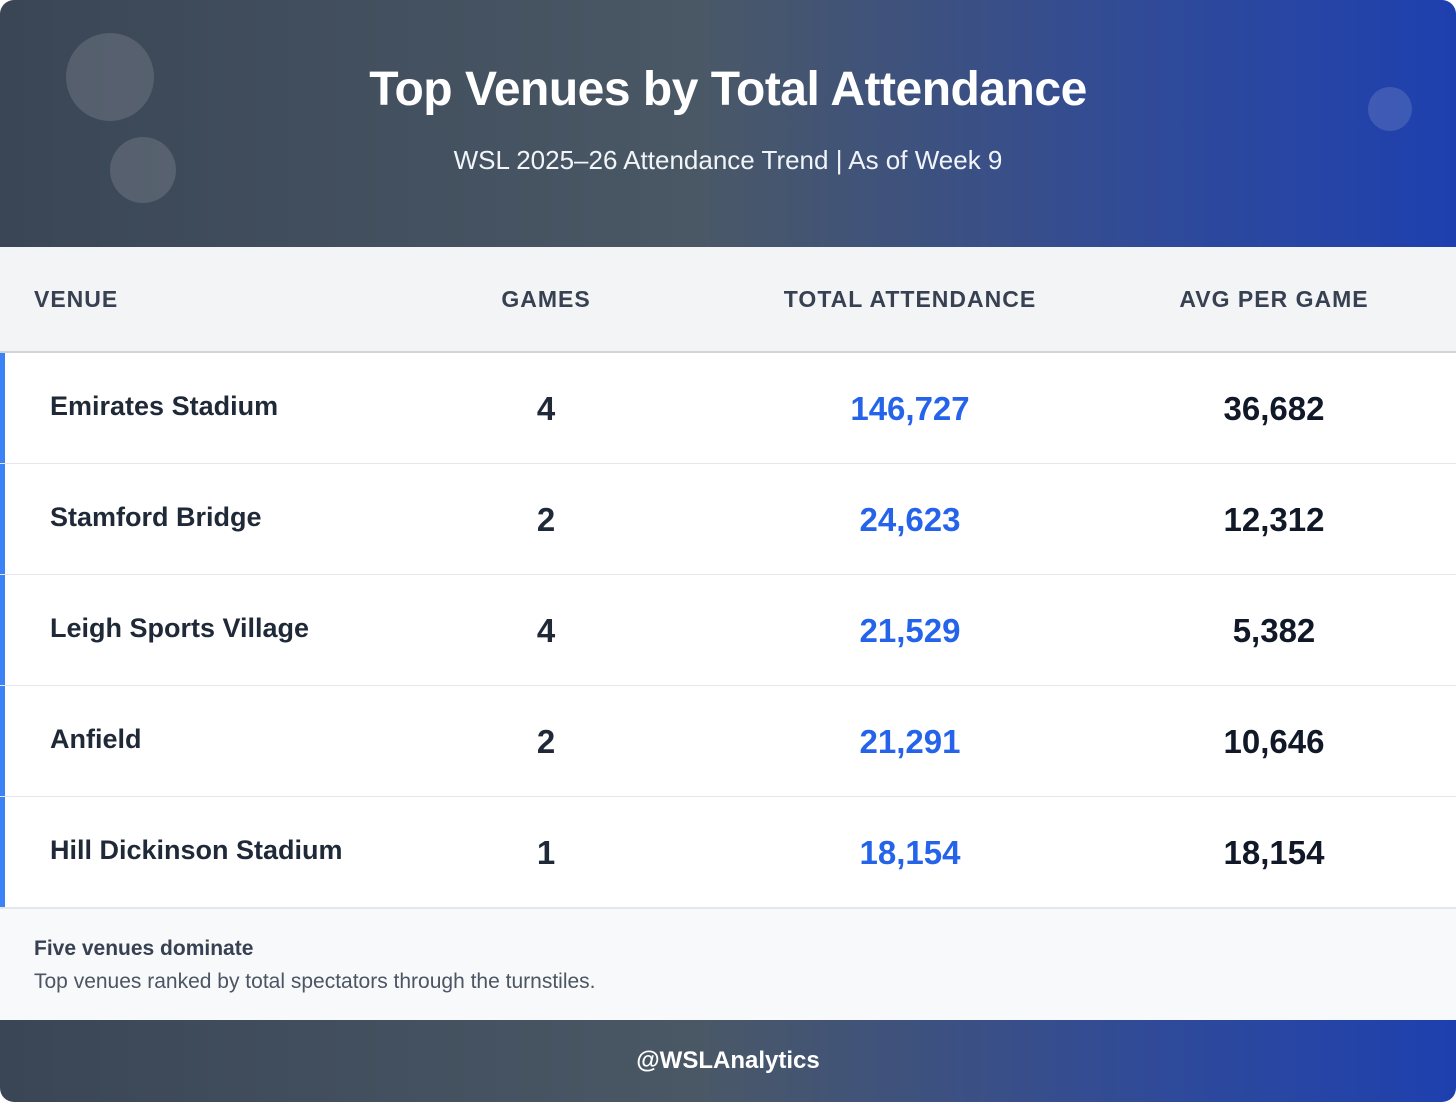  I want to click on table-row: Leigh Sports Village 4 21,529 5,382, so click(728, 630).